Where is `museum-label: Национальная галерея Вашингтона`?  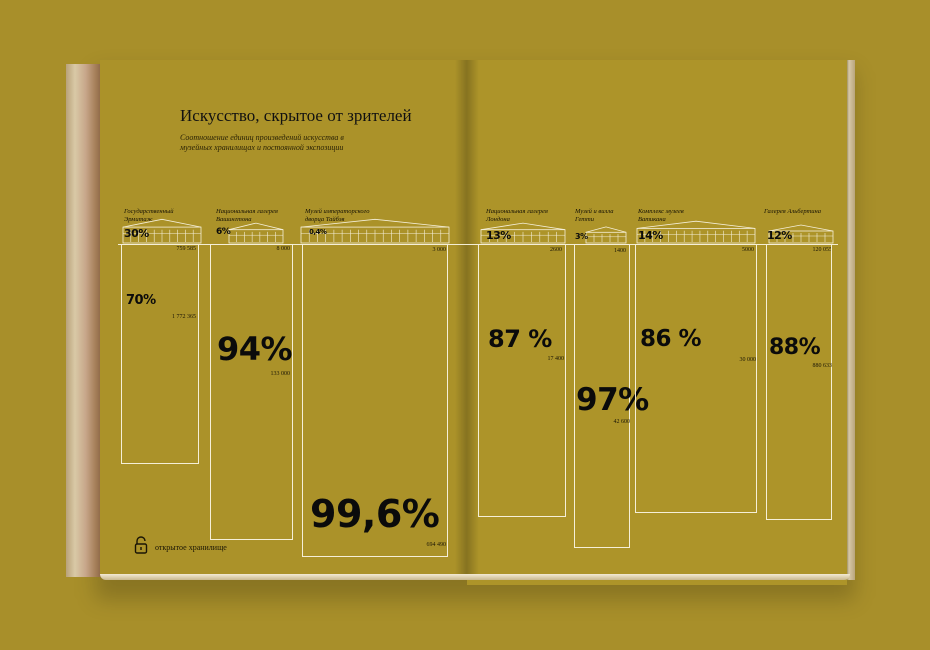
museum-label: Национальная галерея Вашингтона is located at coordinates (247, 215).